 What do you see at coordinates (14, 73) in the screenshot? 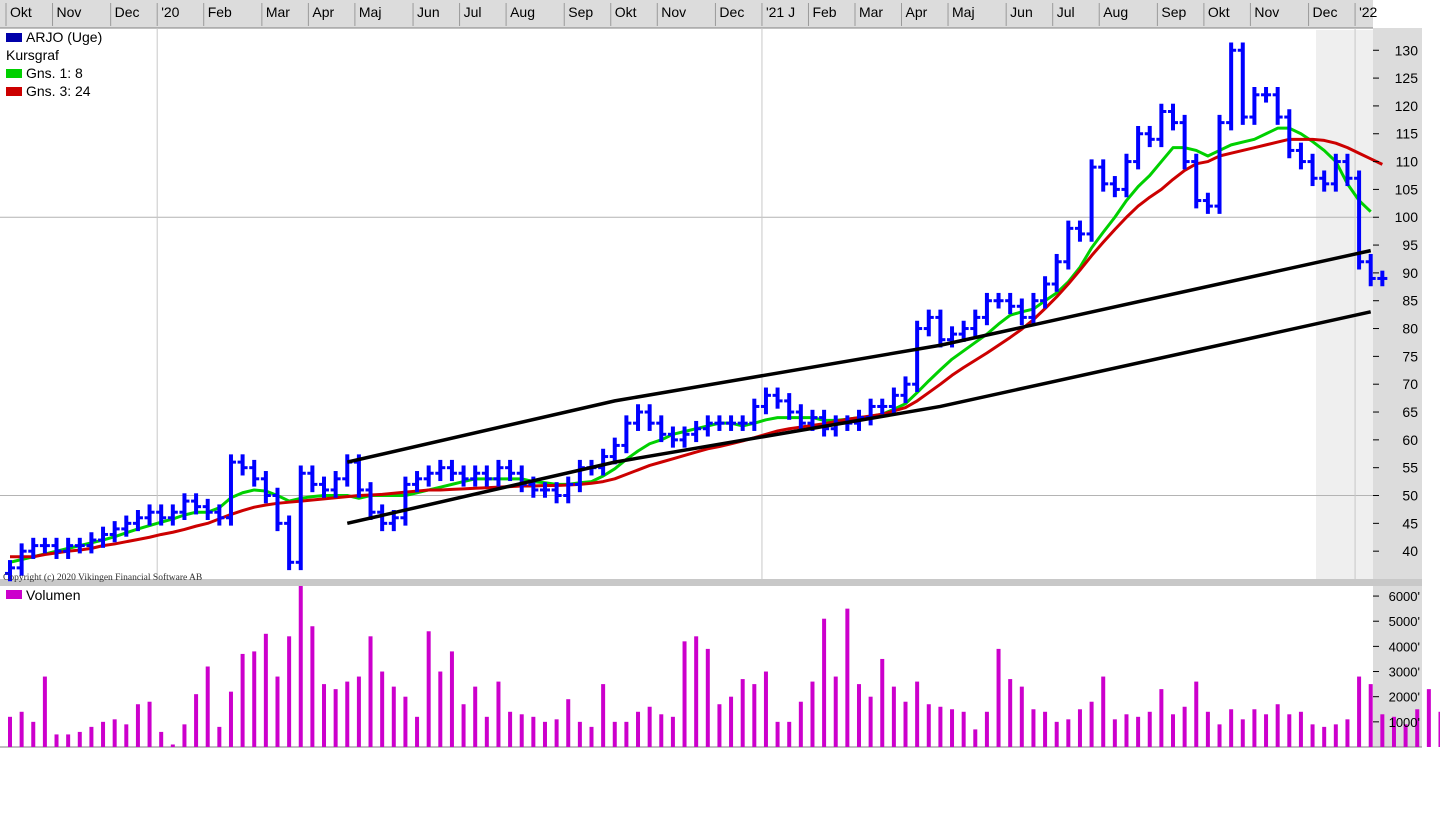
I see `legend-swatch-ma8` at bounding box center [14, 73].